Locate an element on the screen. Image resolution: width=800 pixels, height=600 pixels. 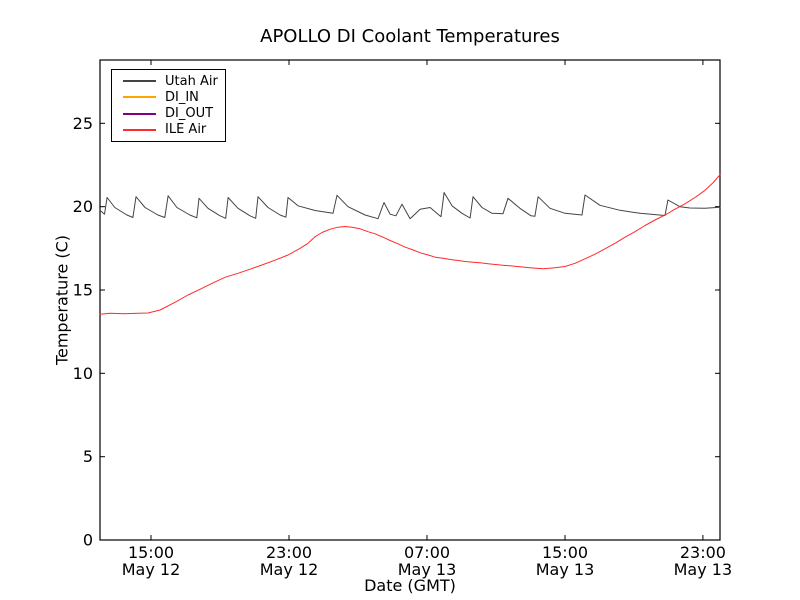
series-utah-air-line is located at coordinates (410, 206).